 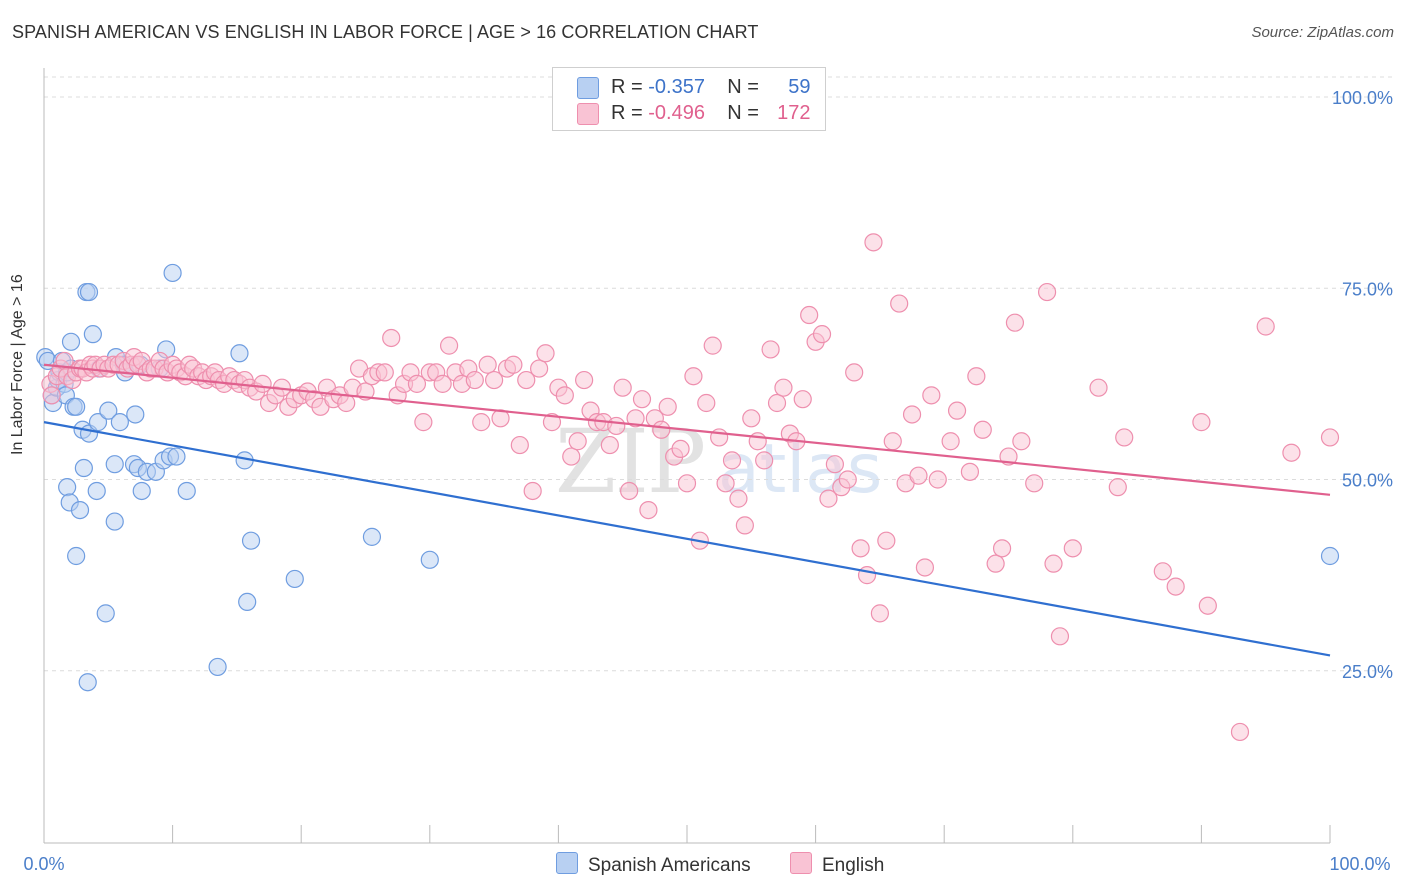 What do you see at coordinates (794, 113) in the screenshot?
I see `legend-n-value-english: 172` at bounding box center [794, 113].